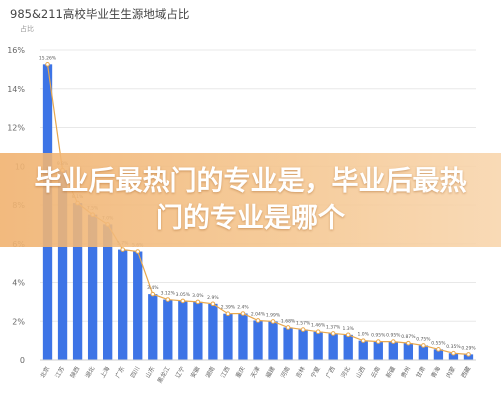 The width and height of the screenshot is (501, 400). Describe the element at coordinates (226, 373) in the screenshot. I see `x-tick-label: 江西` at that location.